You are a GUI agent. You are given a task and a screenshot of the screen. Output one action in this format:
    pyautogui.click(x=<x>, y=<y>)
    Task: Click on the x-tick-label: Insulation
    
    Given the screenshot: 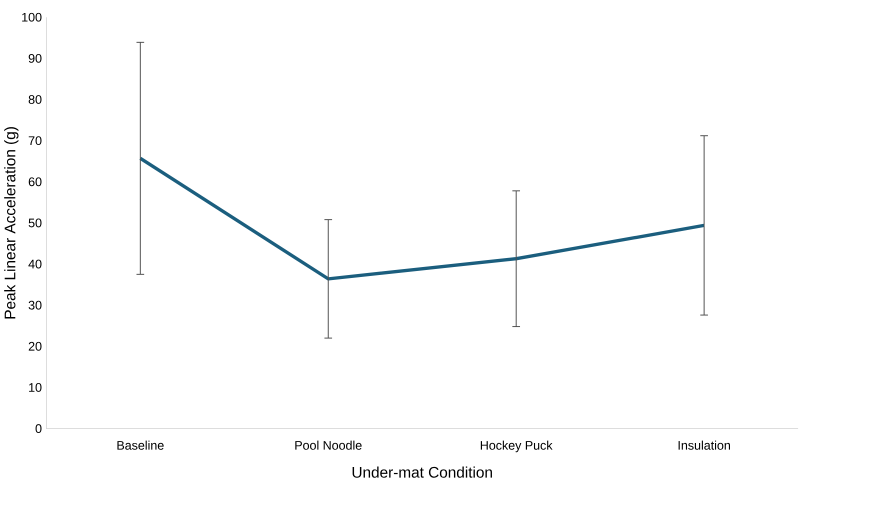 What is the action you would take?
    pyautogui.click(x=704, y=445)
    